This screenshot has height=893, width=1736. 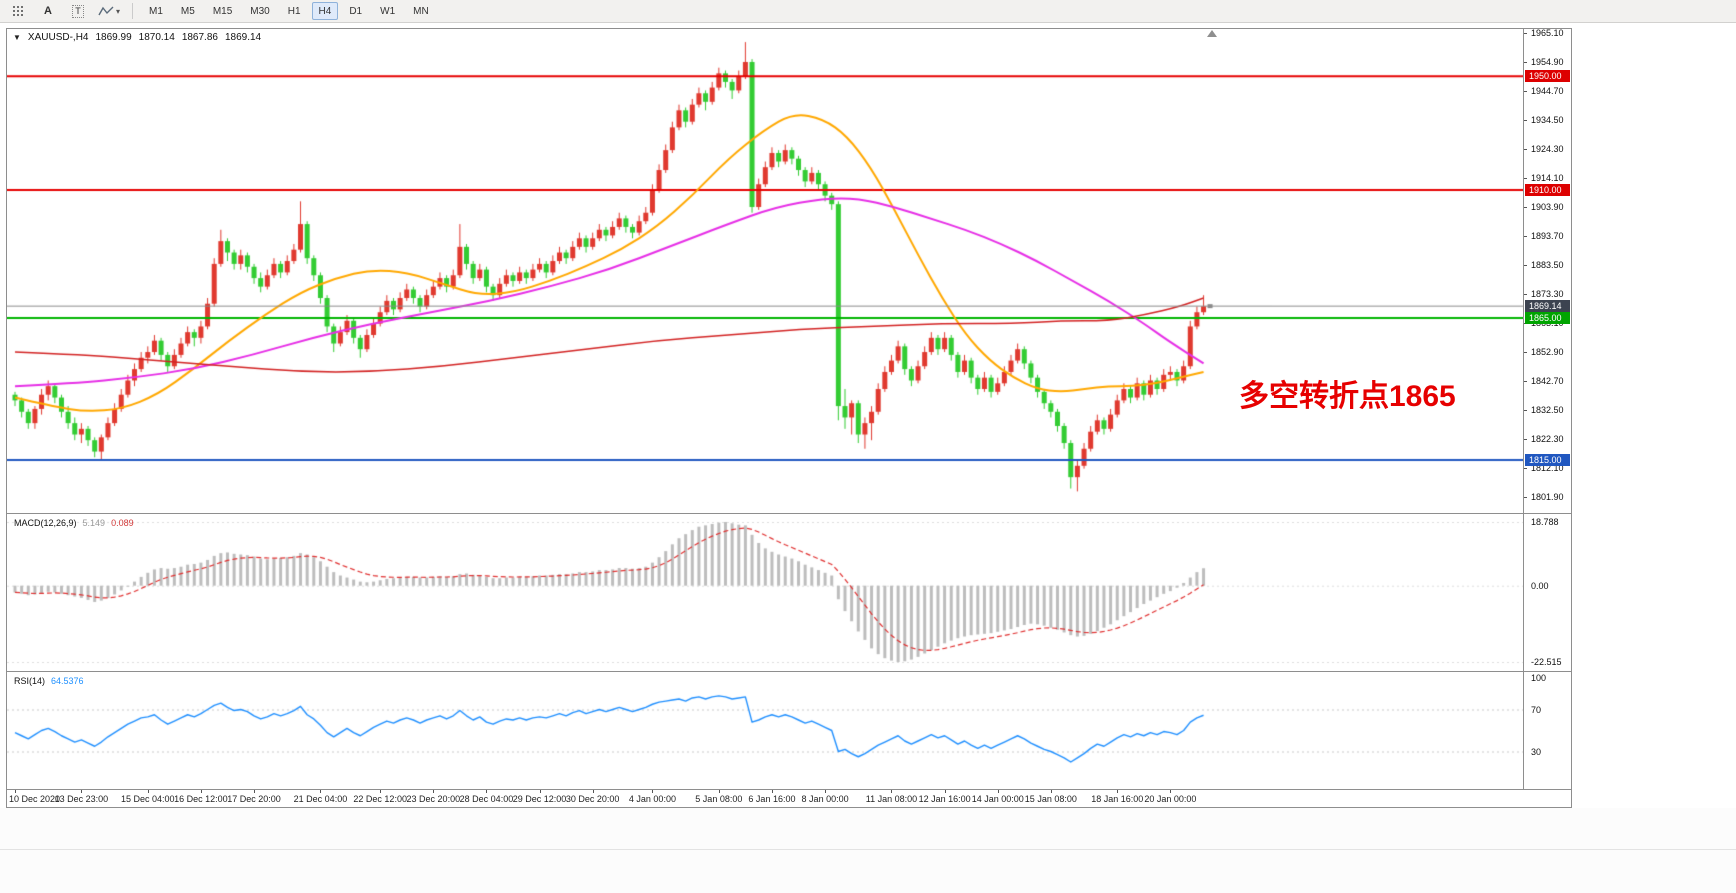 What do you see at coordinates (825, 799) in the screenshot?
I see `time-axis-label: 8 Jan 00:00` at bounding box center [825, 799].